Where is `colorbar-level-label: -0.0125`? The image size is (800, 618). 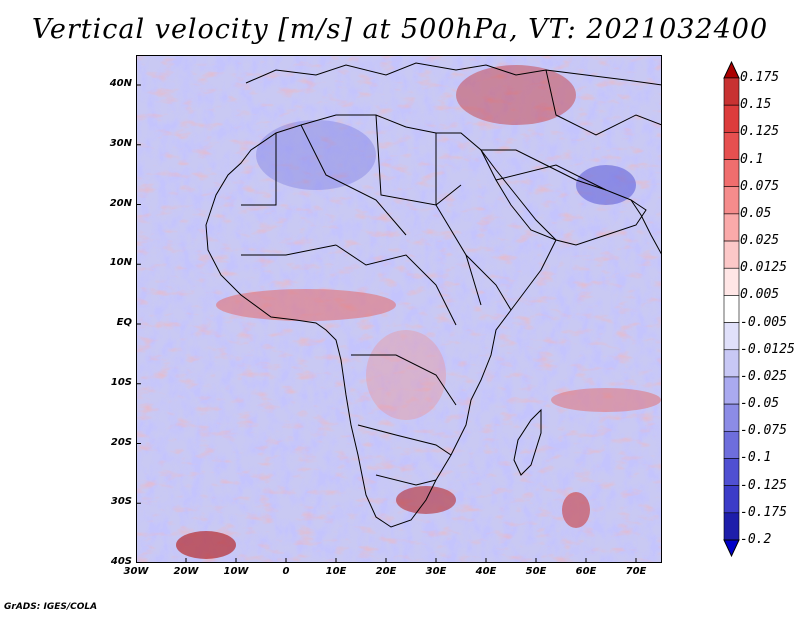
colorbar-level-label: -0.0125 is located at coordinates (767, 349).